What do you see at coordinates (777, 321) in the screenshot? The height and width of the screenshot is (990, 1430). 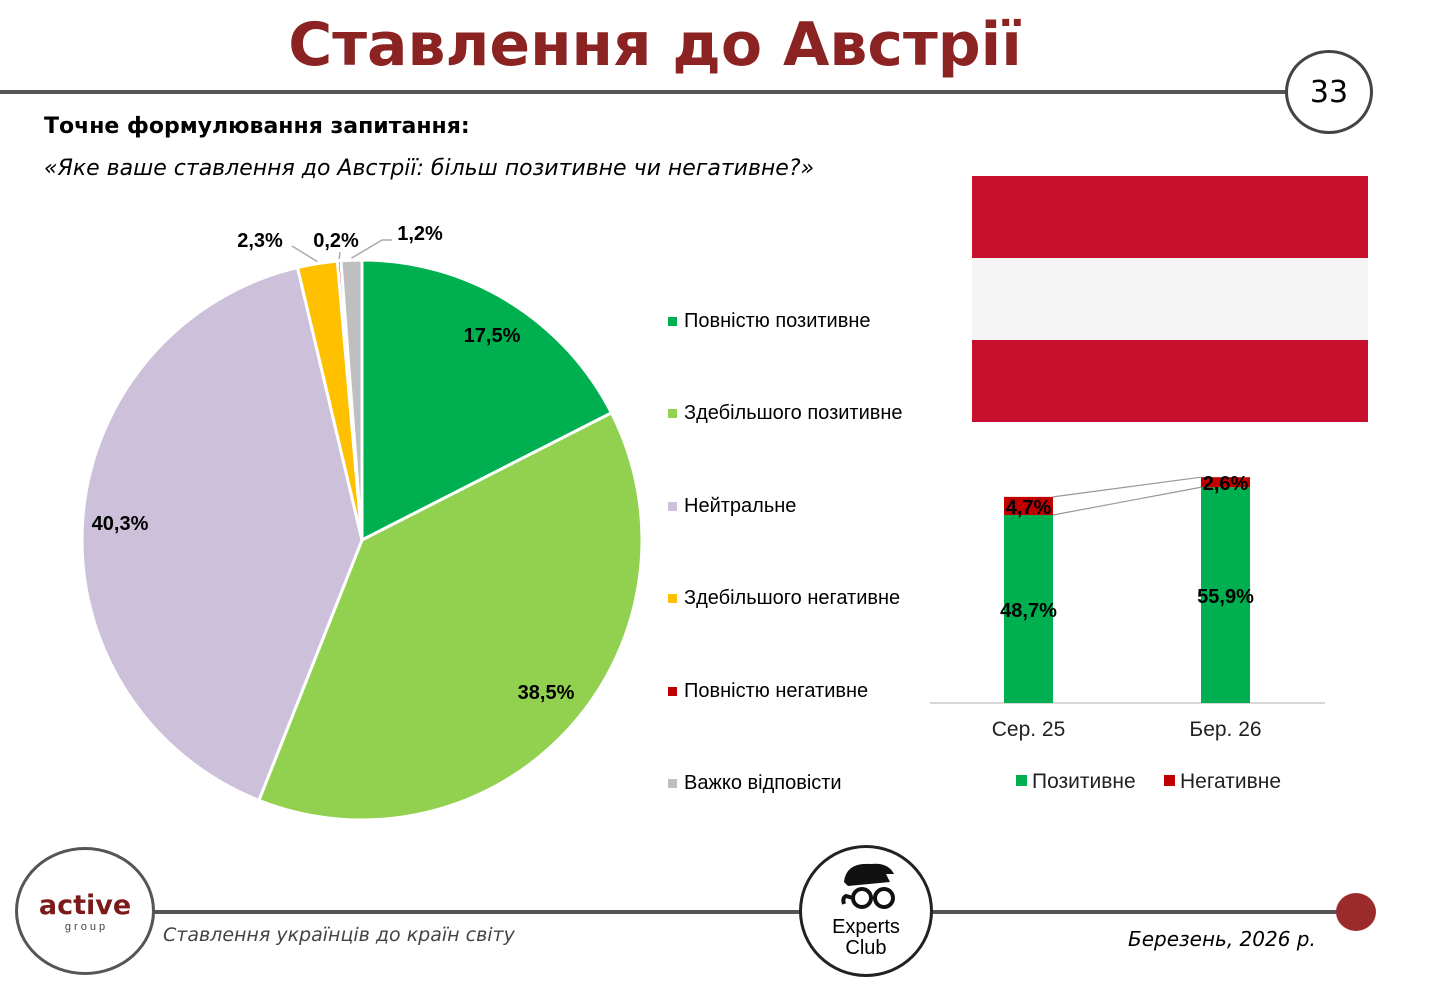 I see `legend-label: Повністю позитивне` at bounding box center [777, 321].